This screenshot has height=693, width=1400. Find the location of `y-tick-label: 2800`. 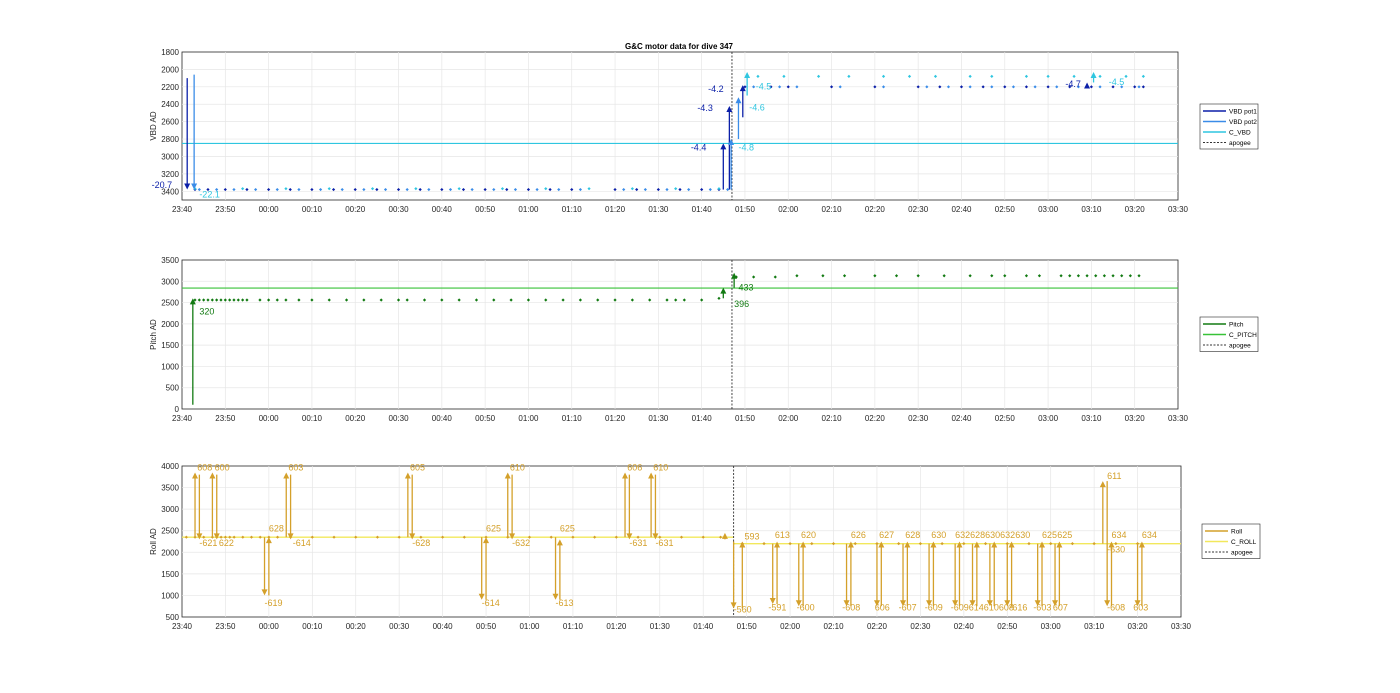

y-tick-label: 2800 is located at coordinates (170, 139).